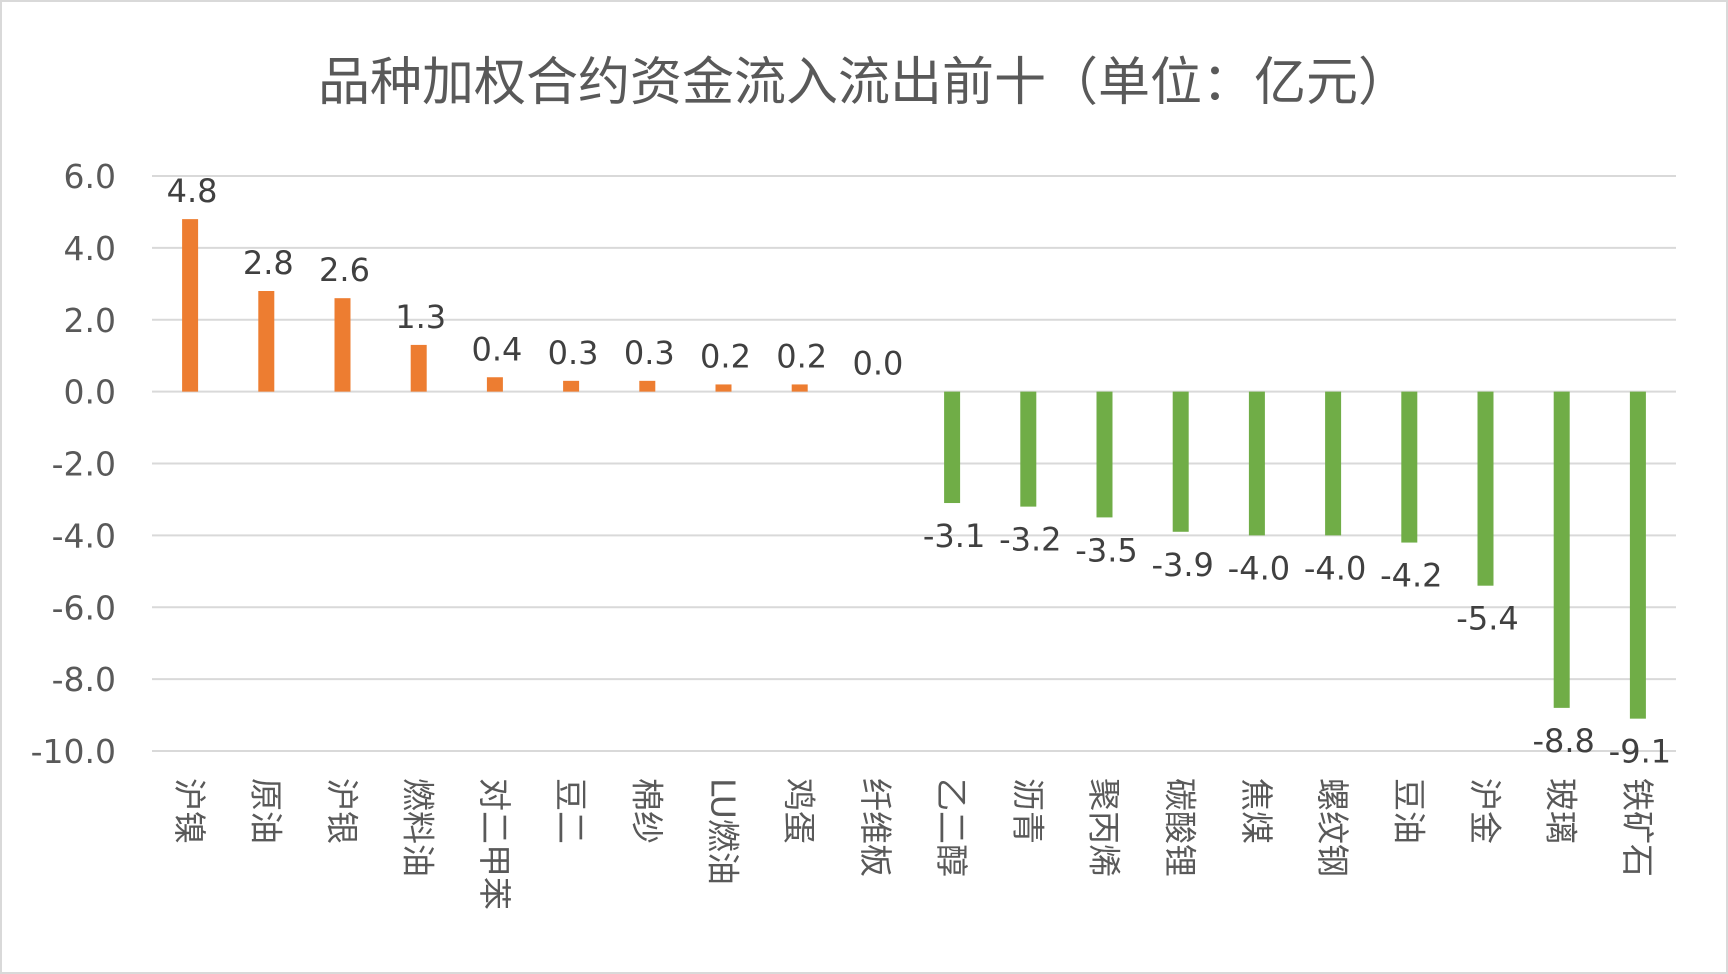 This screenshot has width=1728, height=974. Describe the element at coordinates (192, 191) in the screenshot. I see `data-label: 4.8` at that location.